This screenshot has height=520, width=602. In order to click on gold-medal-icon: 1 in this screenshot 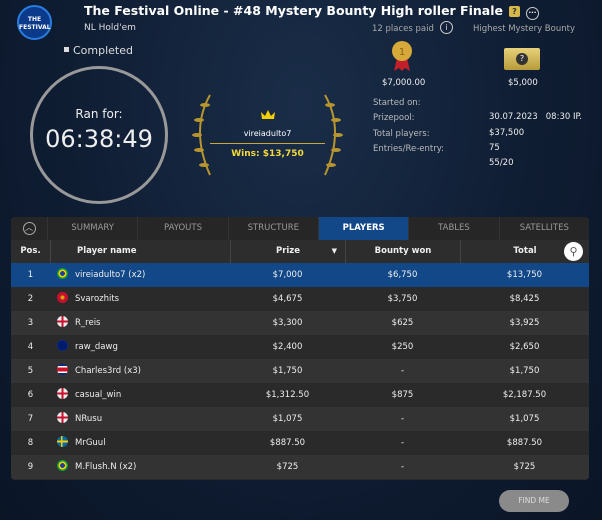, I will do `click(402, 56)`.